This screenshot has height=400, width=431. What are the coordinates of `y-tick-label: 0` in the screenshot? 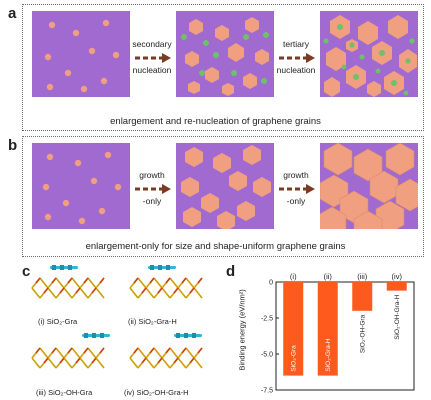 It's located at (271, 283).